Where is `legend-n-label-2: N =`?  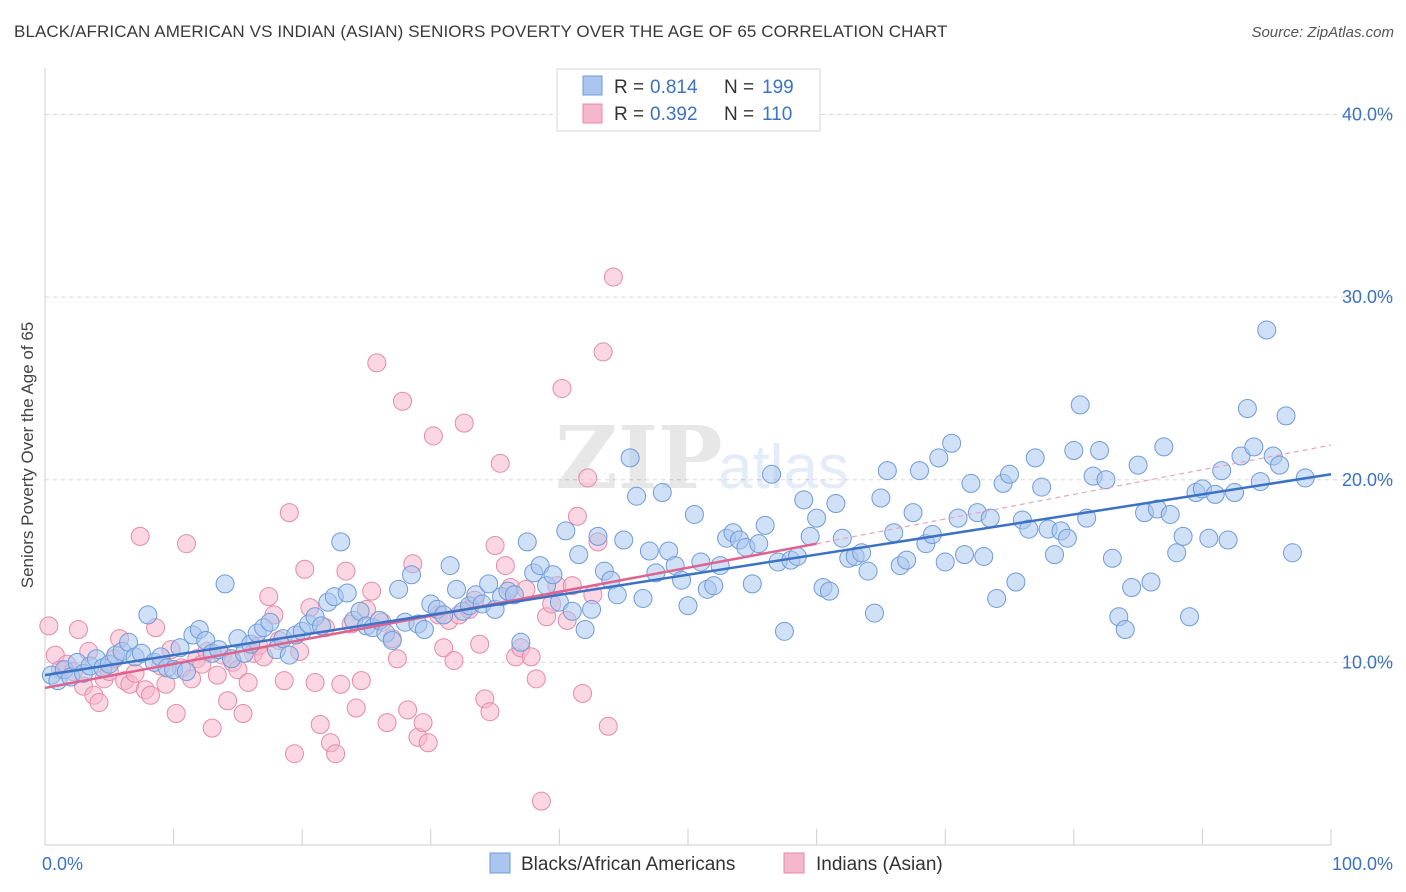 legend-n-label-2: N = is located at coordinates (739, 114).